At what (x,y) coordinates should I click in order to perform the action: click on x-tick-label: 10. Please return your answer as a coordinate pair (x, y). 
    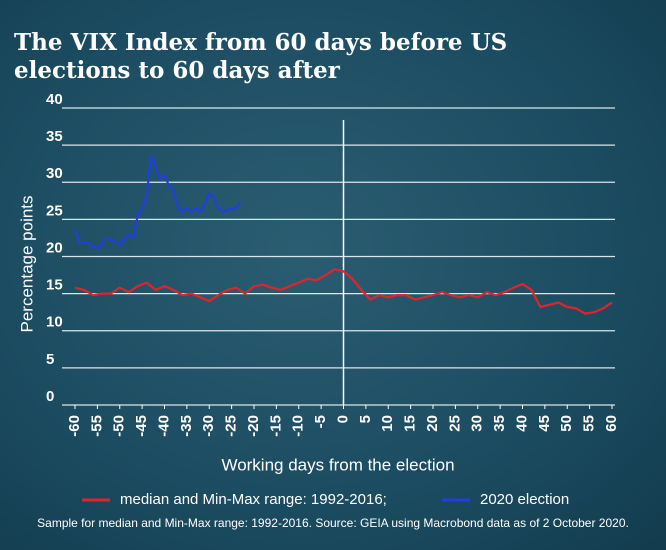
    Looking at the image, I should click on (387, 423).